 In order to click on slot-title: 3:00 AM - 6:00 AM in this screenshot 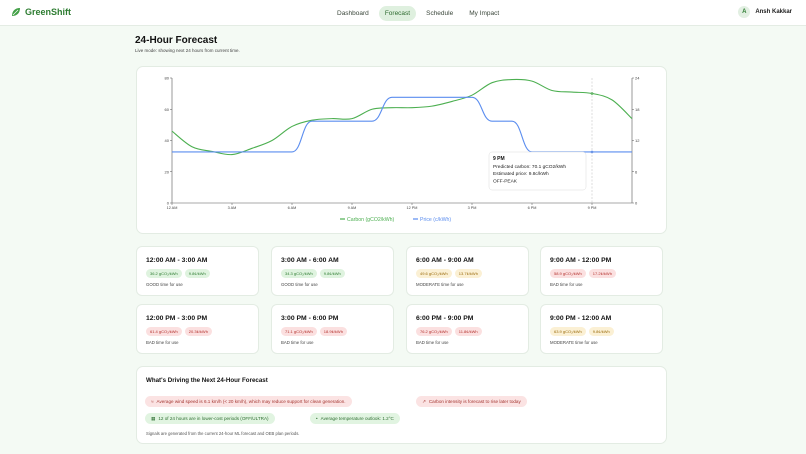, I will do `click(310, 260)`.